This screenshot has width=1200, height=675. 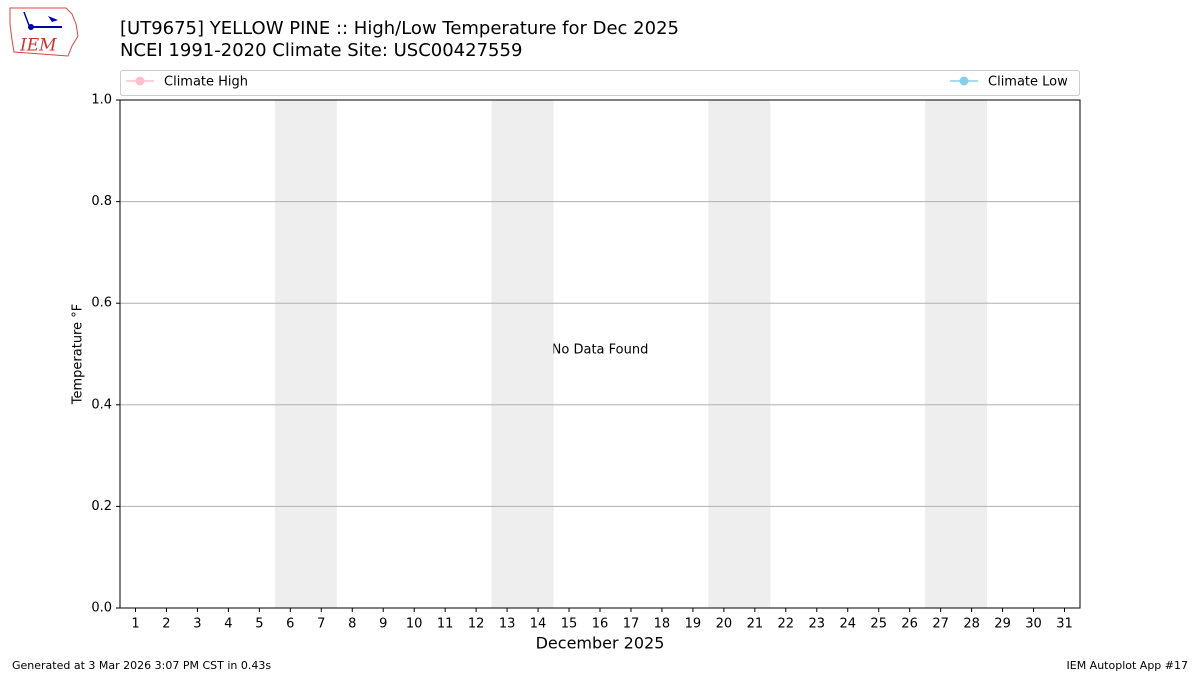 What do you see at coordinates (101, 303) in the screenshot?
I see `y-tick-label: 0.6` at bounding box center [101, 303].